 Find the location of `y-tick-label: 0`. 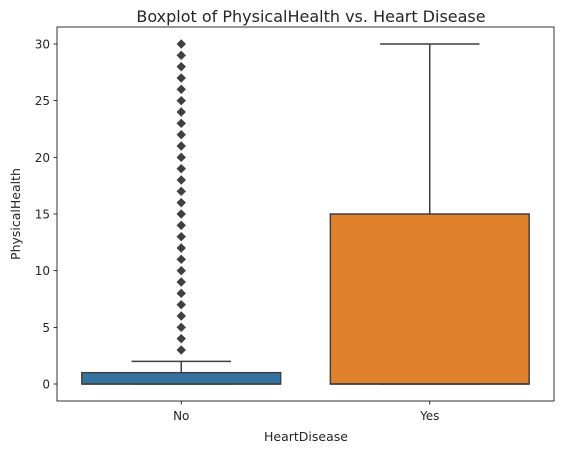

y-tick-label: 0 is located at coordinates (46, 385).